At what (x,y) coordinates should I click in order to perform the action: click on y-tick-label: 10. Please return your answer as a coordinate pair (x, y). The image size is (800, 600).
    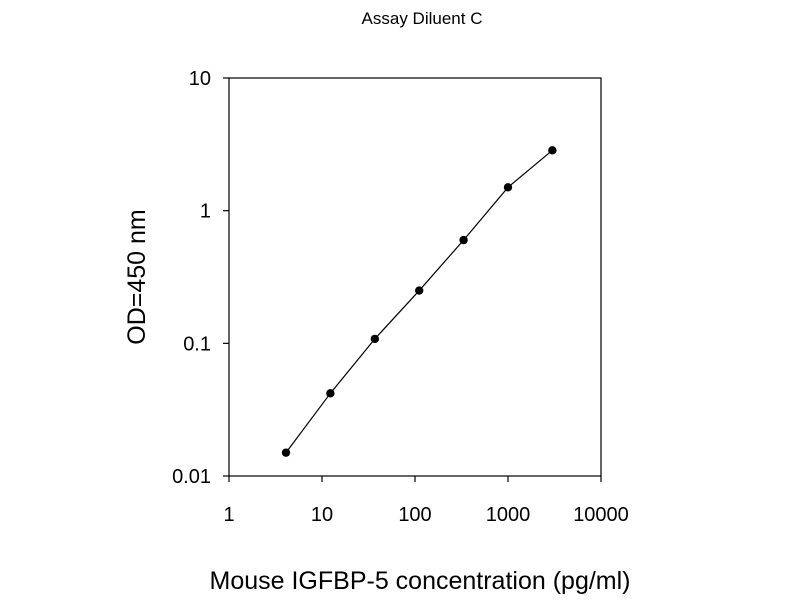
    Looking at the image, I should click on (200, 79).